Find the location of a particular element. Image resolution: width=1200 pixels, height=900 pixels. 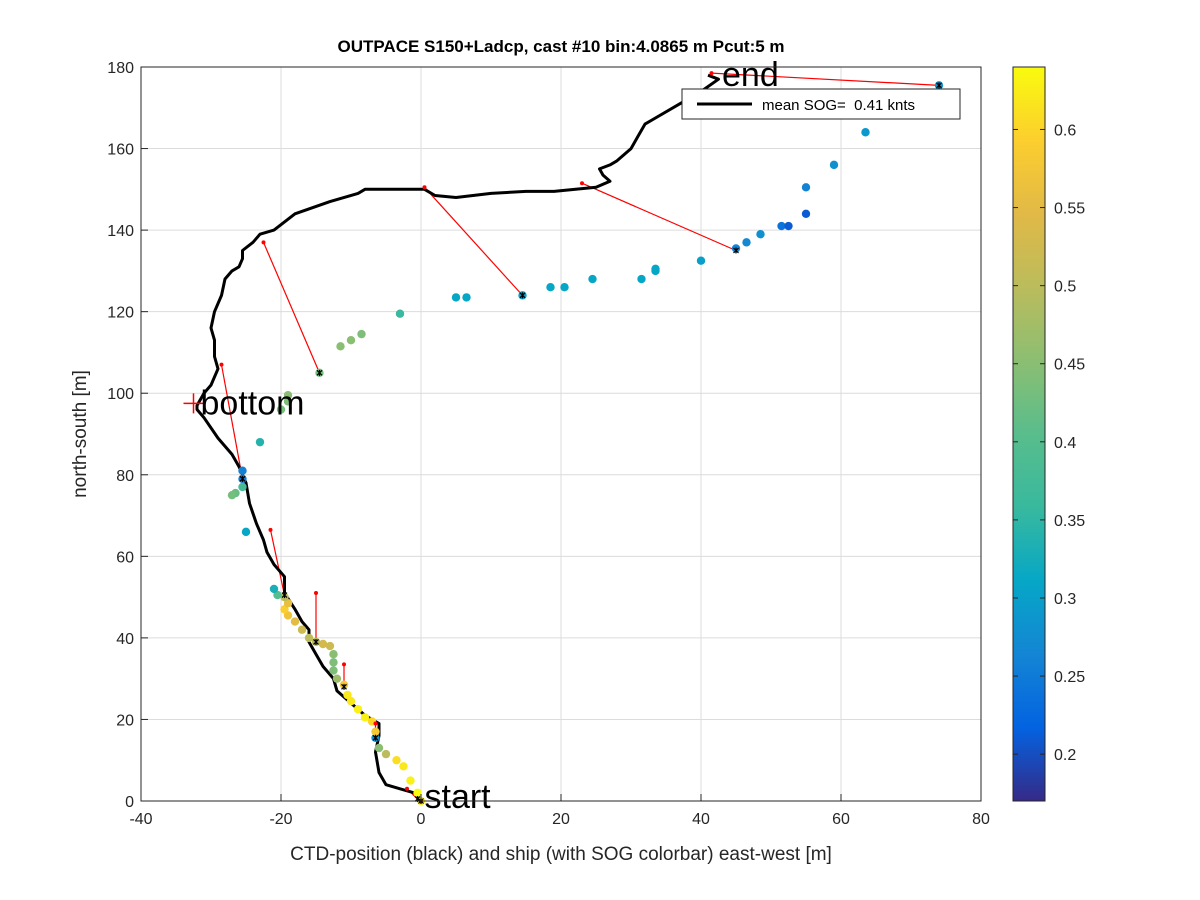

y-tick-label: 120 is located at coordinates (120, 313).